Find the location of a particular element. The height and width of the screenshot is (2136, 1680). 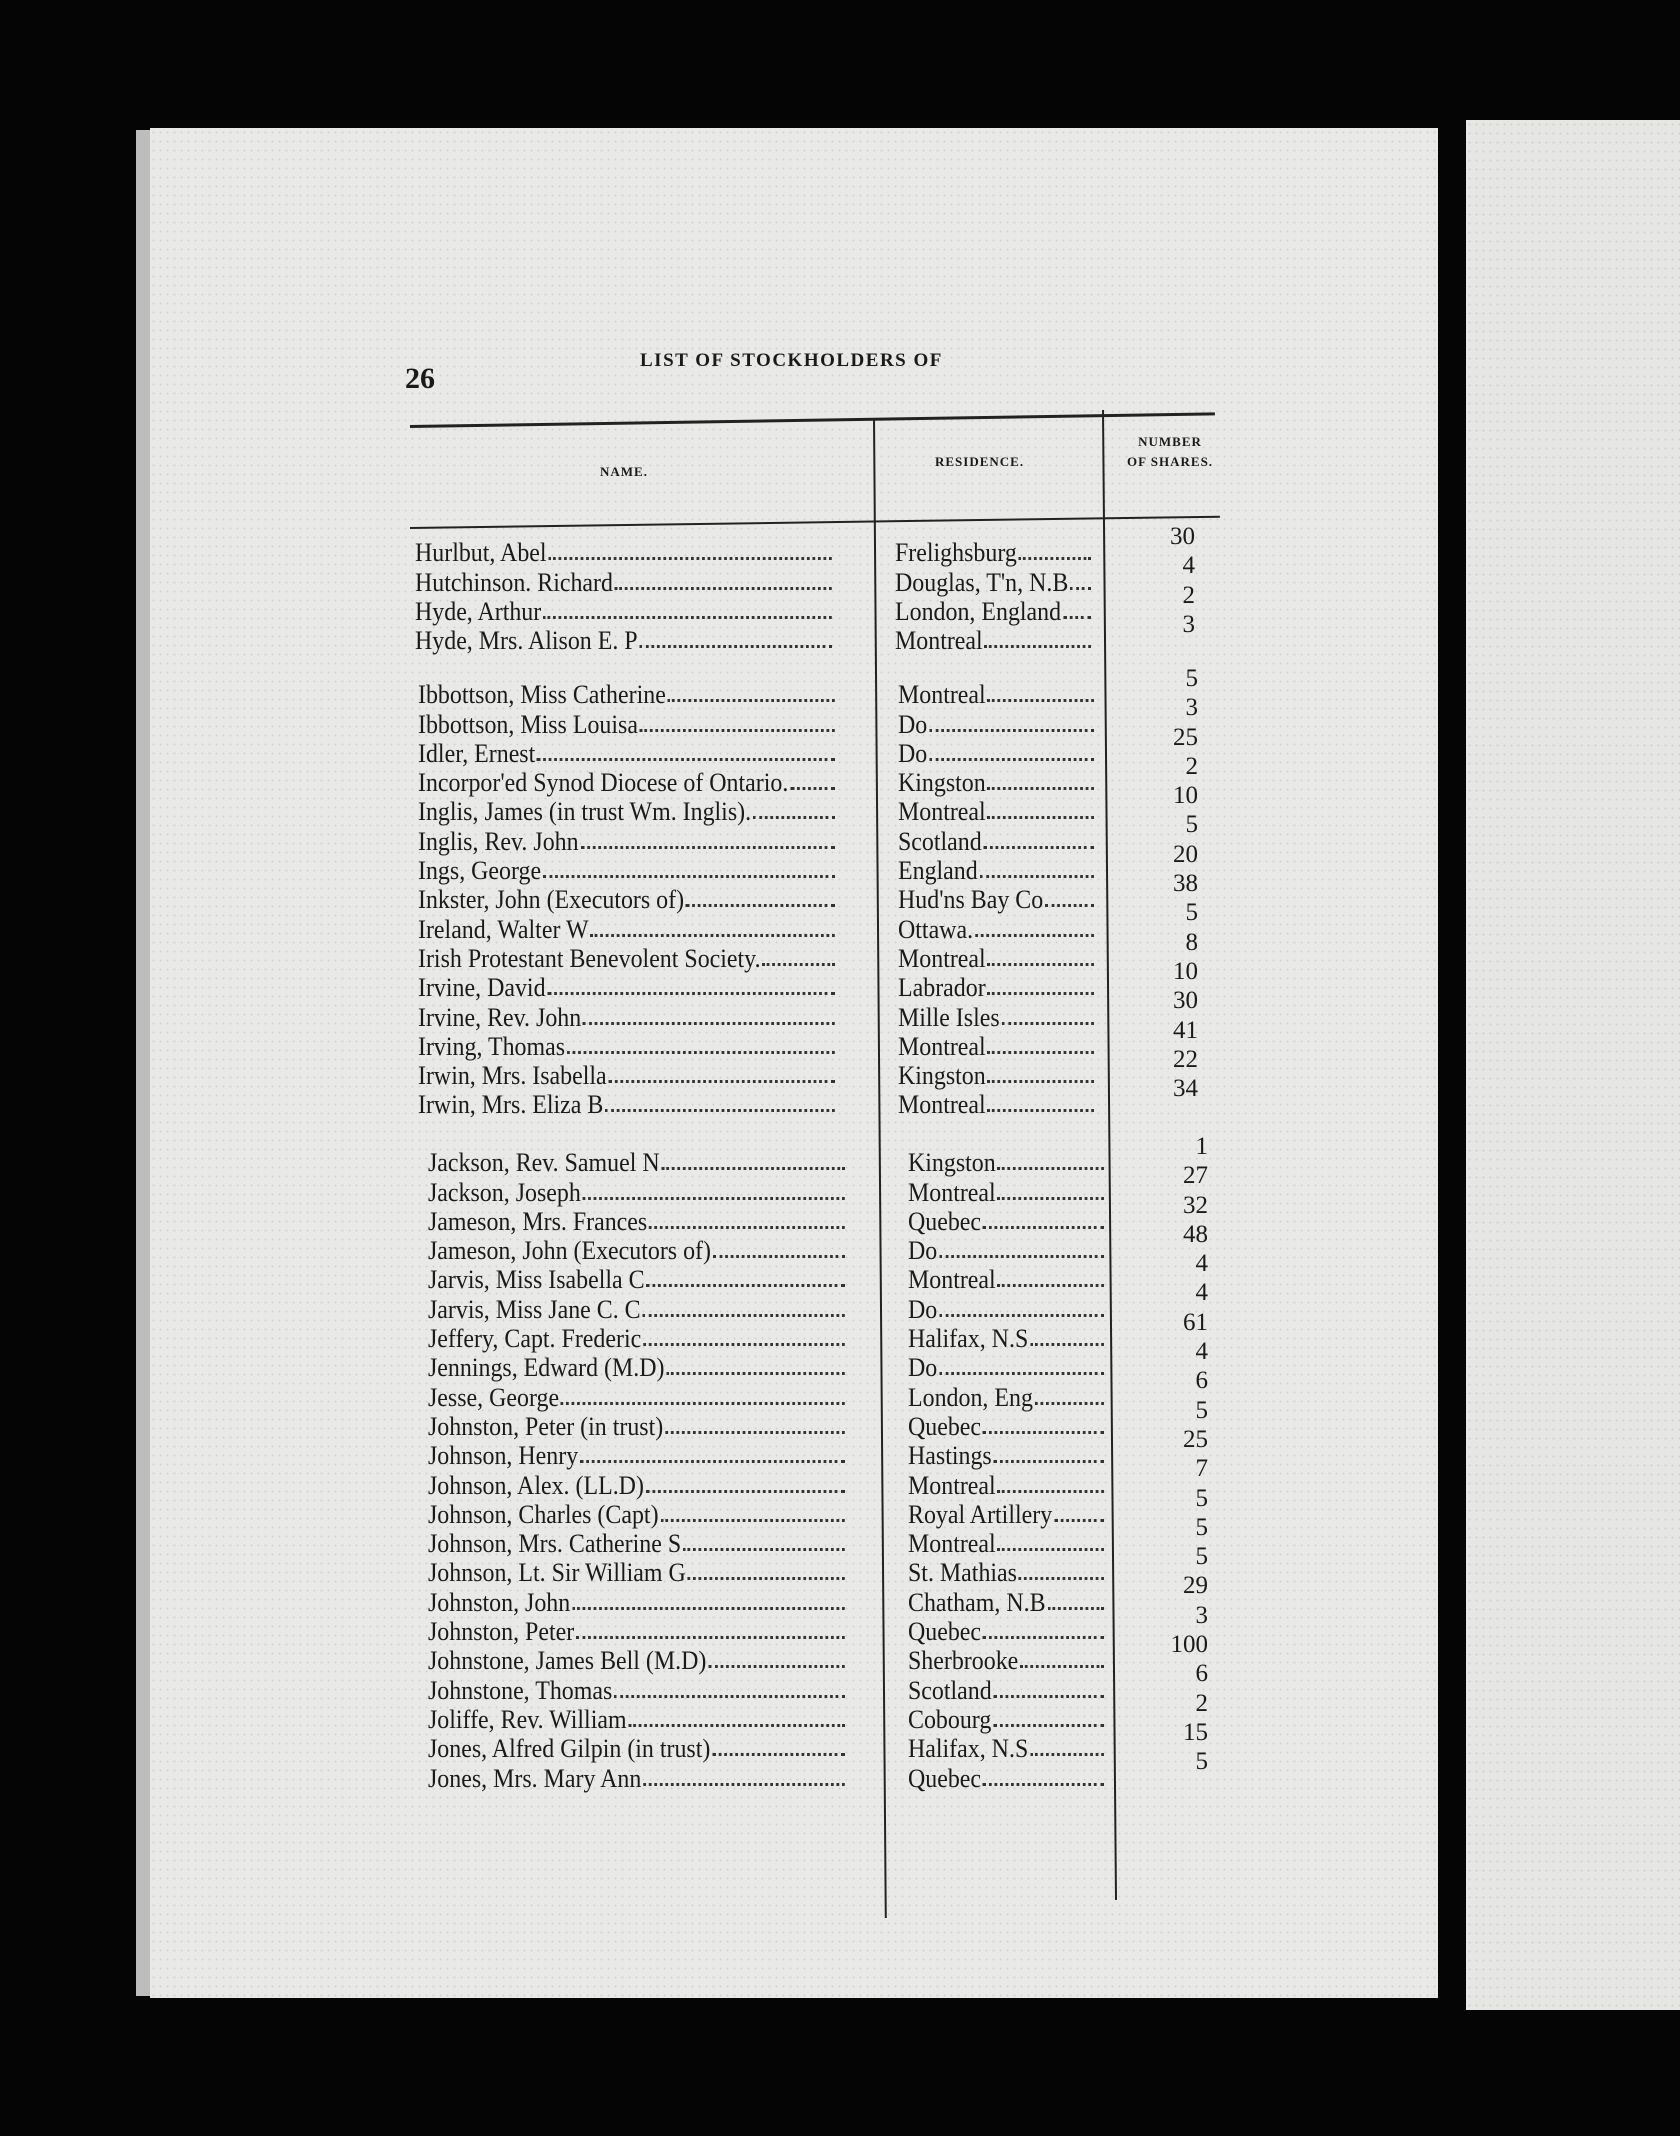

stockholder-name: Johnston, John is located at coordinates (499, 1602).